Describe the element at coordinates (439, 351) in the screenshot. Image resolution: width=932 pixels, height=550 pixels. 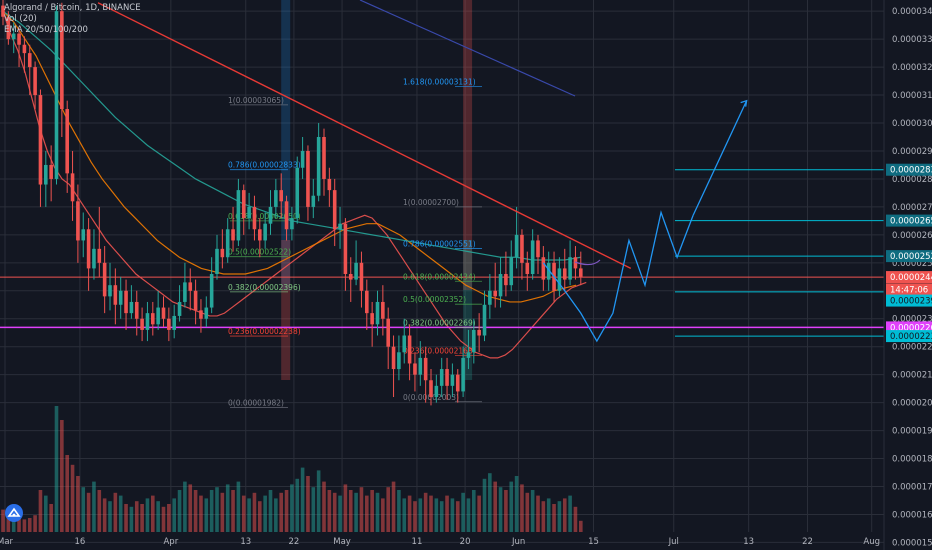
I see `fib-level-label: 0.236(0.00002168)` at that location.